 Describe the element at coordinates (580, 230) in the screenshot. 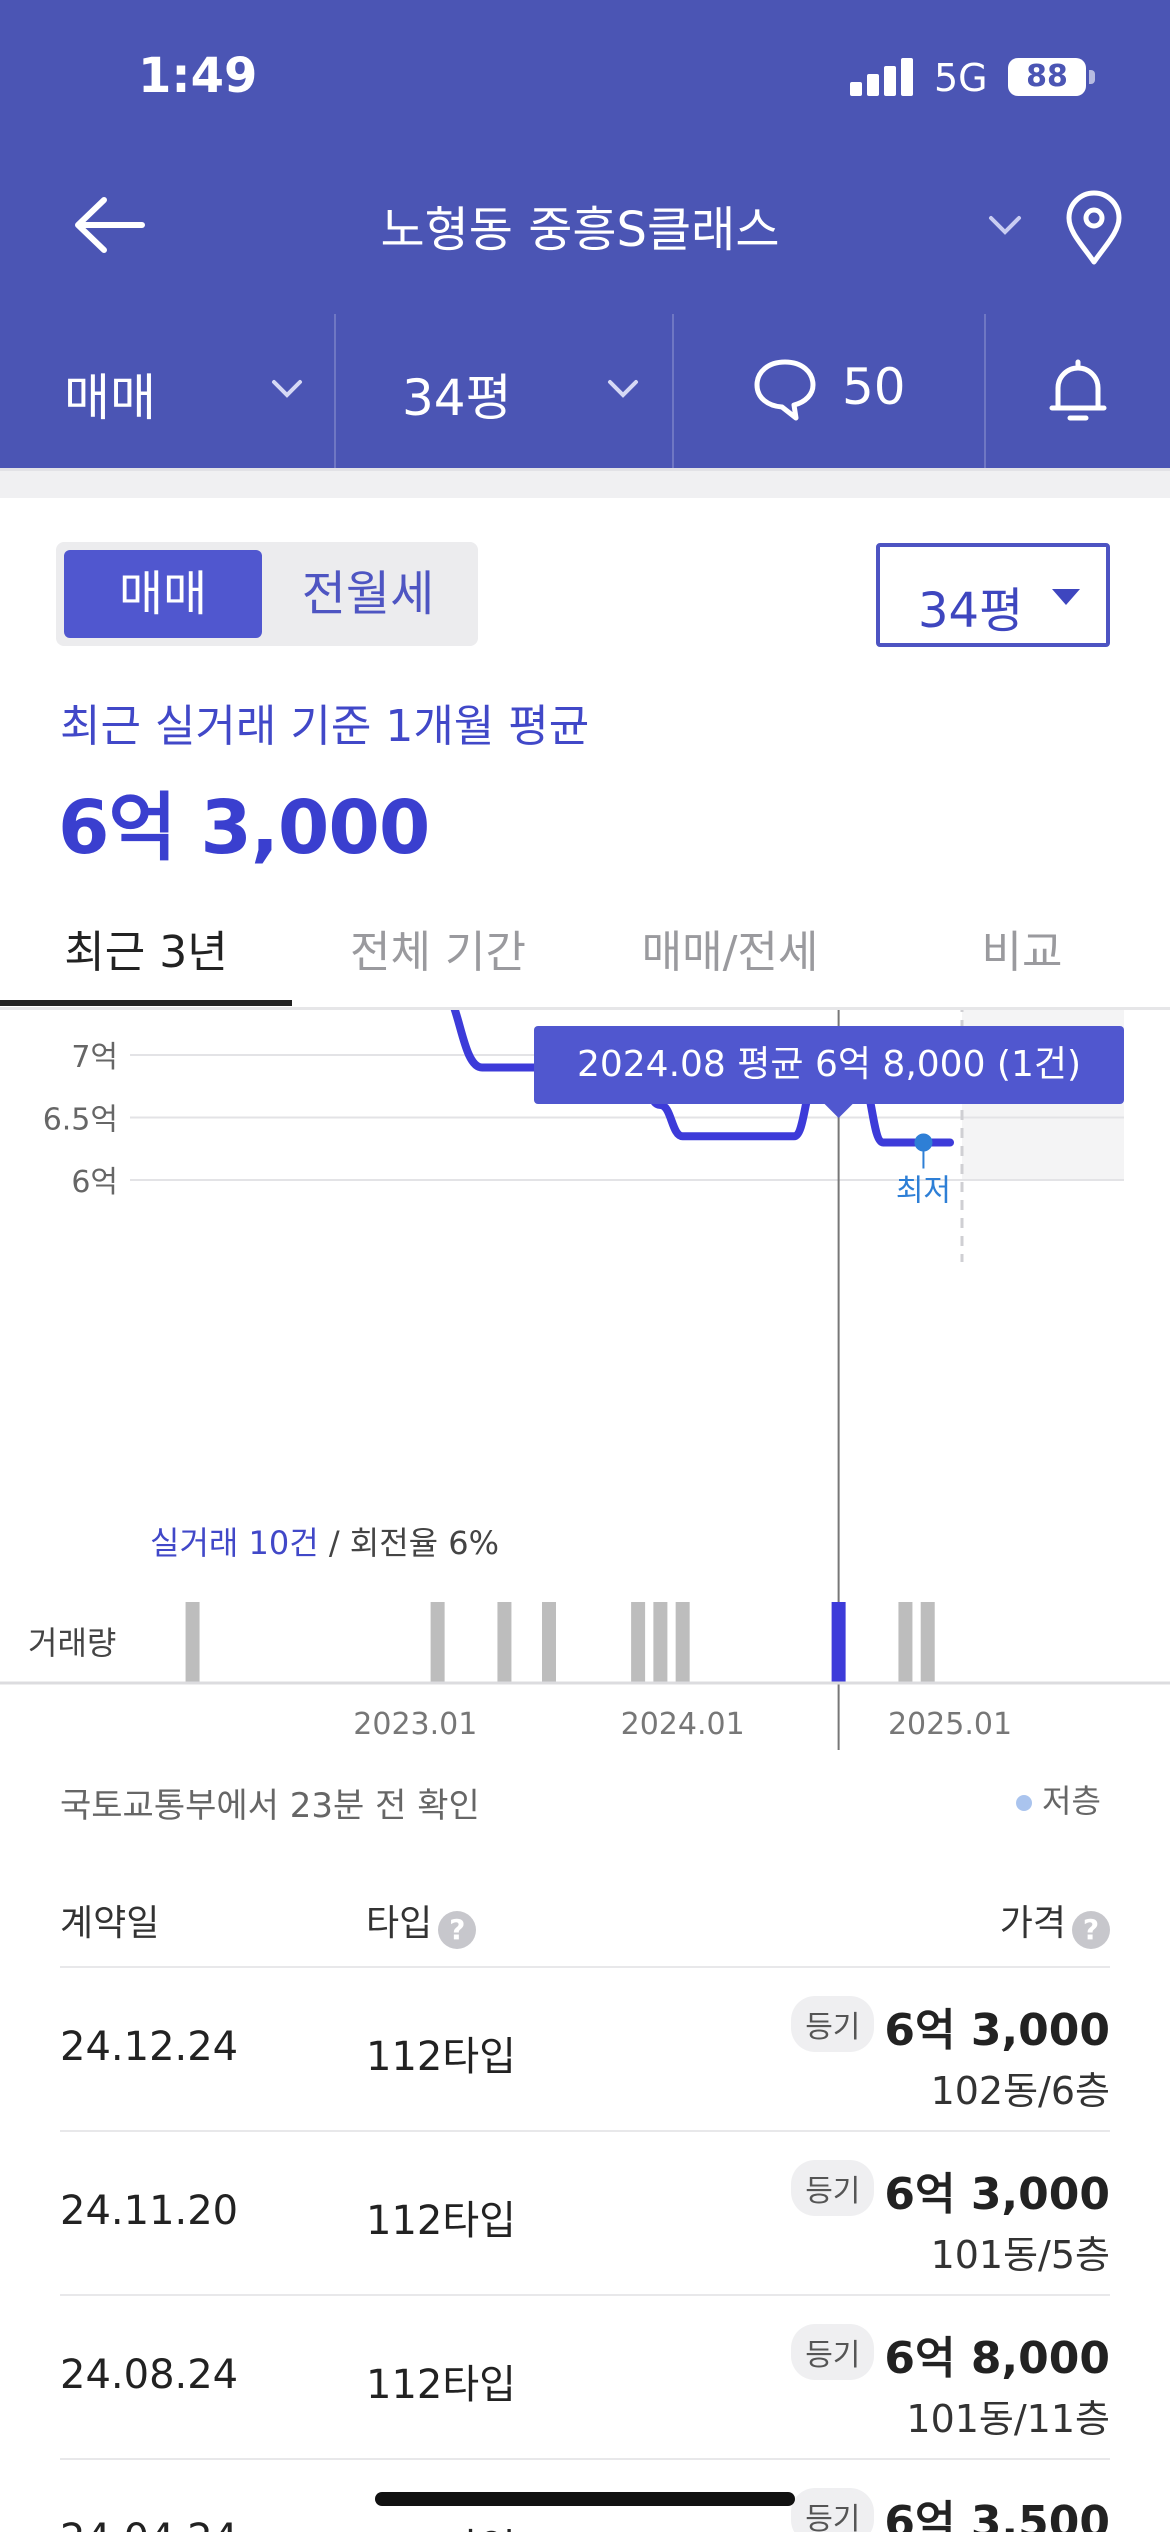

I see `page-title: 노형동 중흥S클래스` at that location.